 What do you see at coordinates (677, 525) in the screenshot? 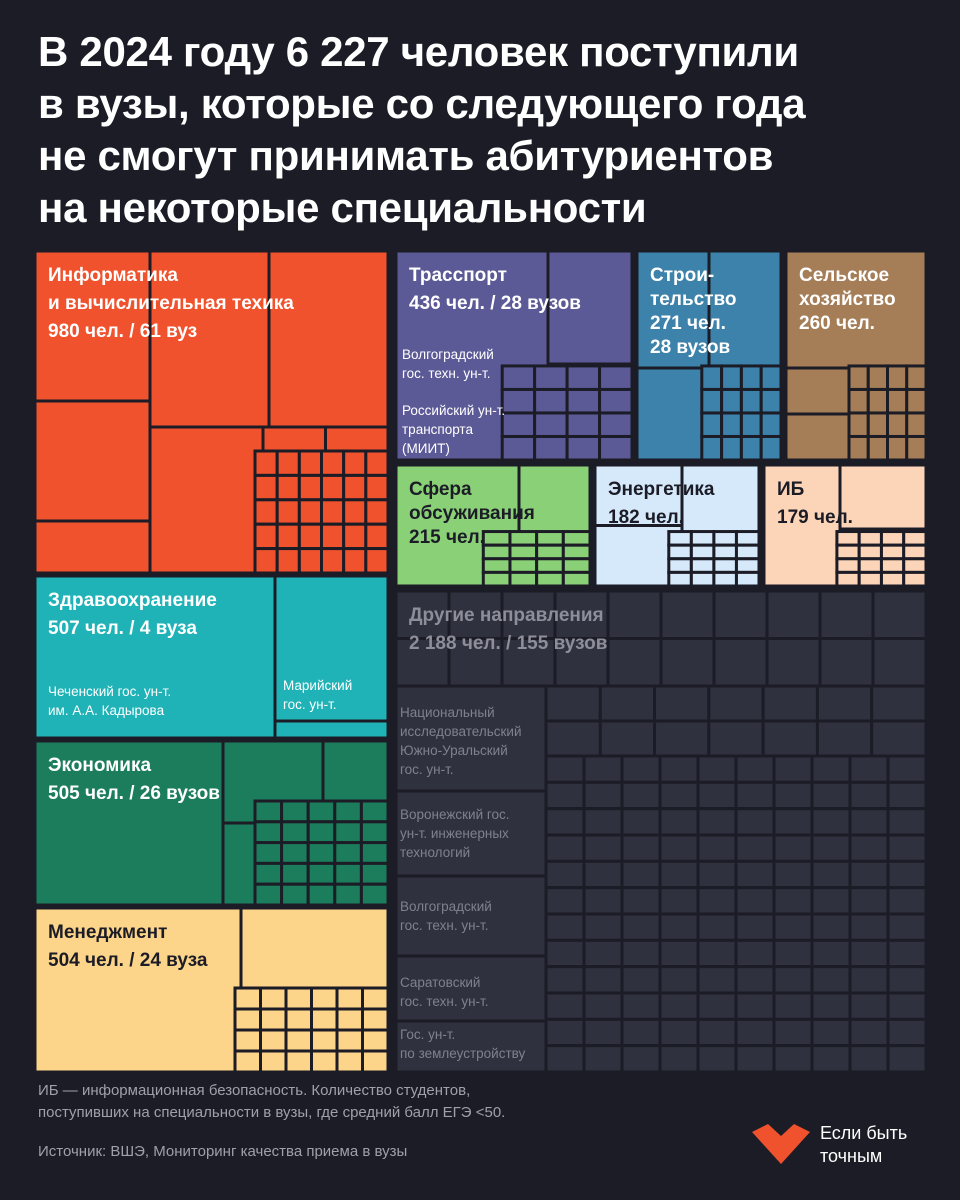
I see `category-block: Энергетика 182 чел.` at bounding box center [677, 525].